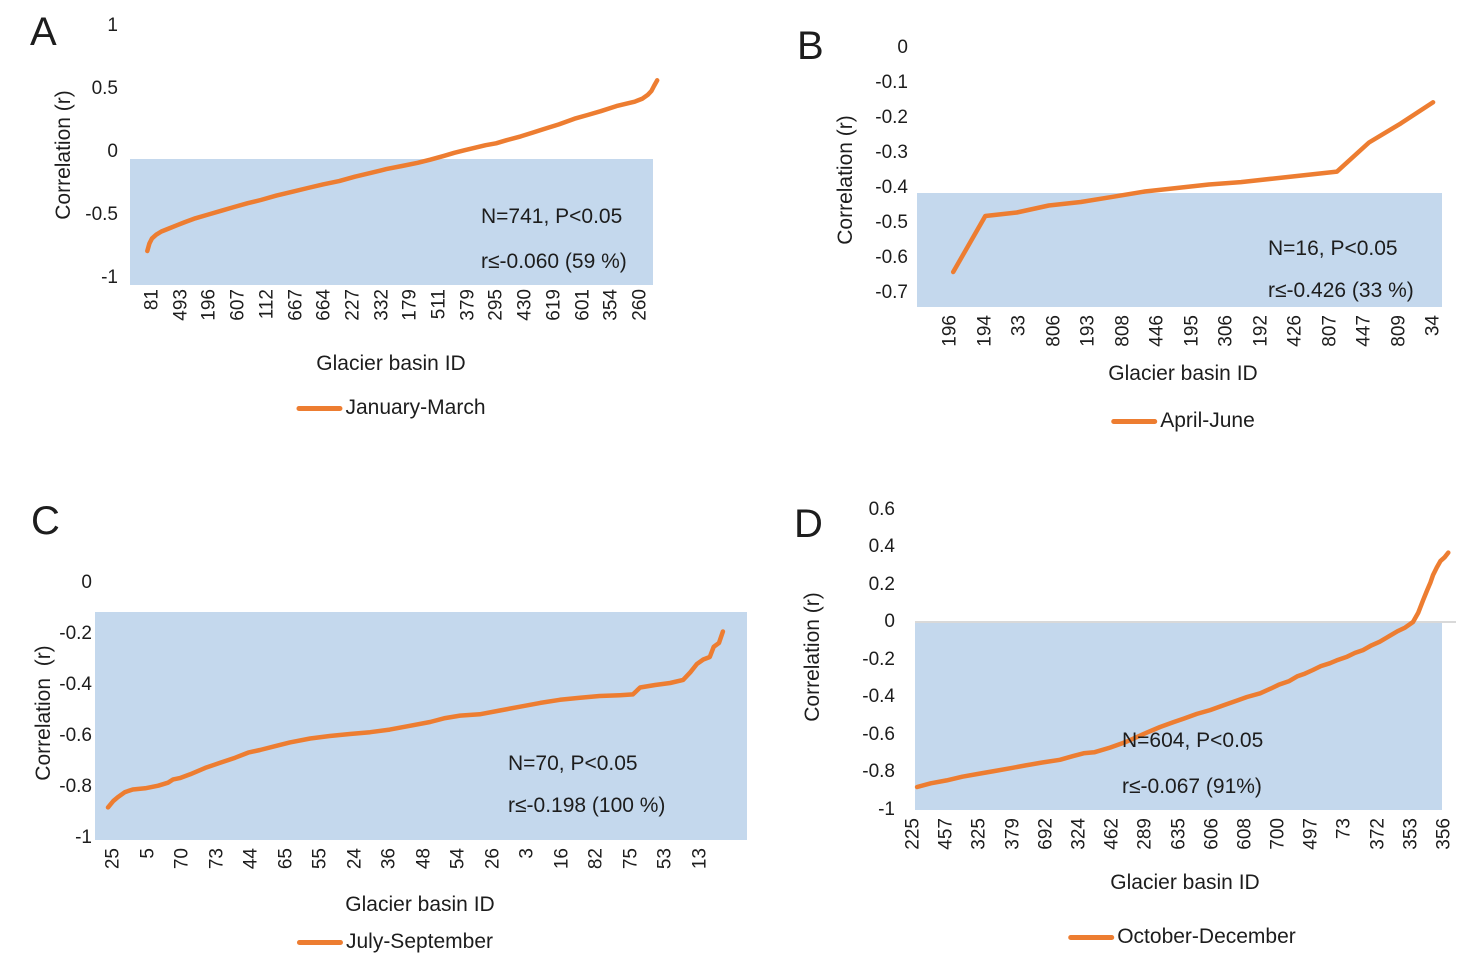 This screenshot has width=1474, height=972. I want to click on x-tick-label: 353, so click(1411, 834).